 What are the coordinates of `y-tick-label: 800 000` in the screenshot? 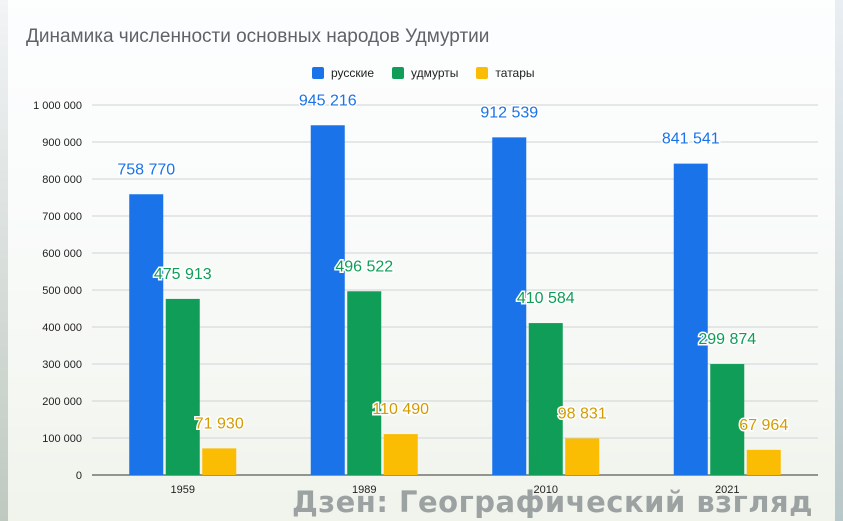 It's located at (62, 180).